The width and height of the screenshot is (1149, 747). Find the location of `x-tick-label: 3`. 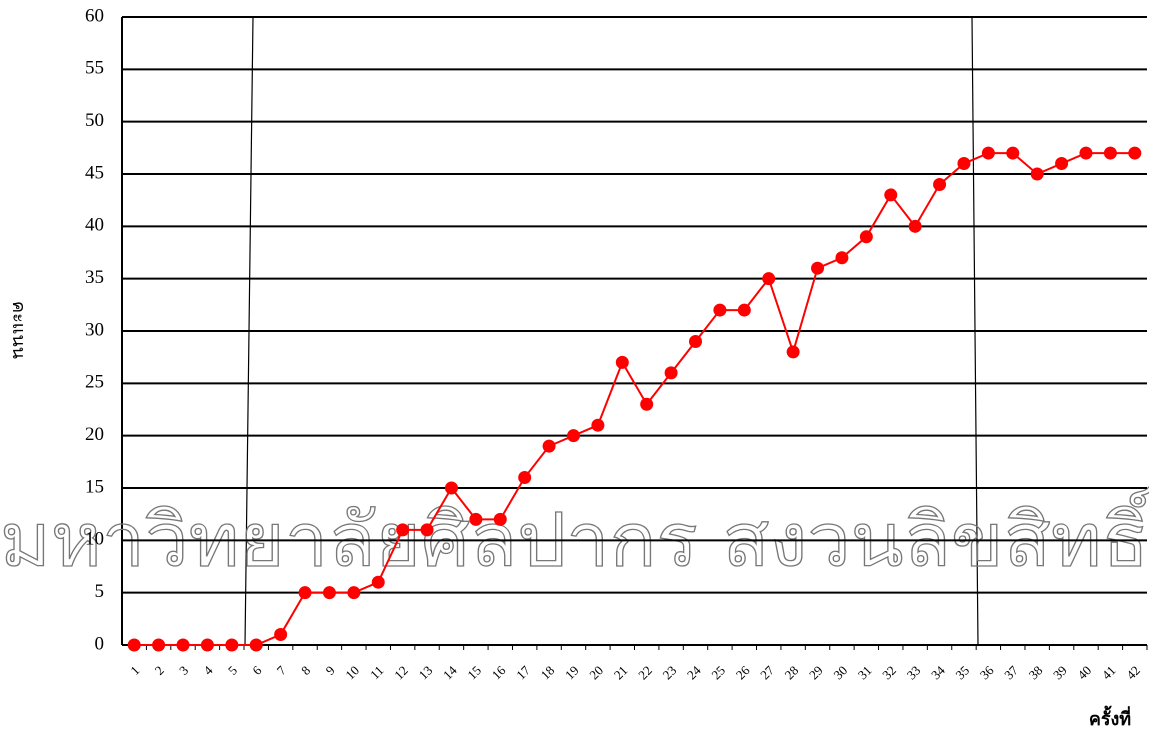

x-tick-label: 3 is located at coordinates (183, 670).